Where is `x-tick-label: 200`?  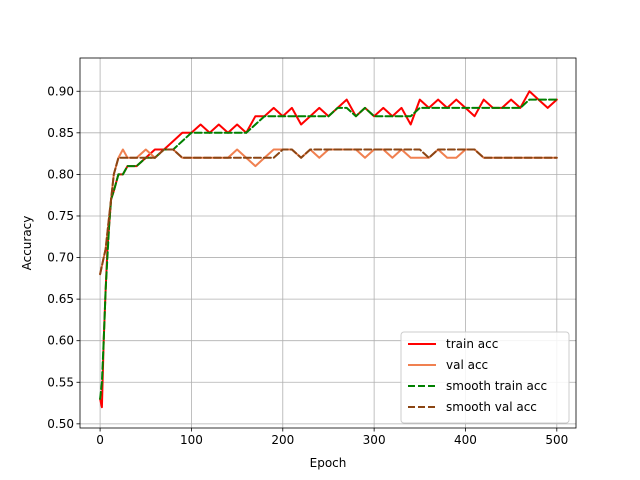
x-tick-label: 200 is located at coordinates (282, 440).